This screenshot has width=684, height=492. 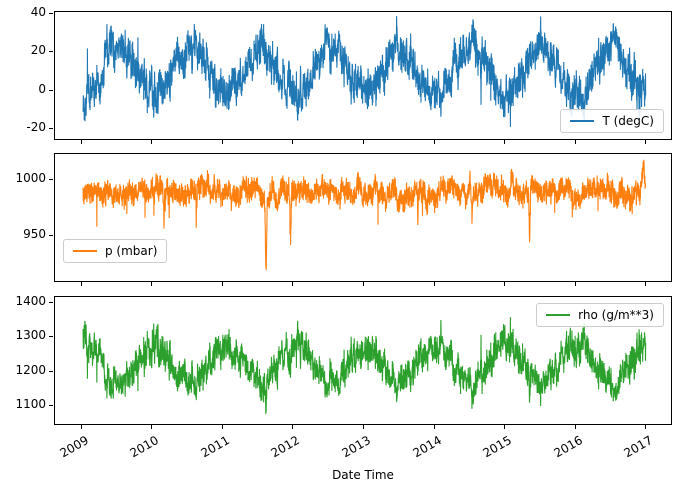 I want to click on temperature-legend-label: T (degC), so click(x=628, y=121).